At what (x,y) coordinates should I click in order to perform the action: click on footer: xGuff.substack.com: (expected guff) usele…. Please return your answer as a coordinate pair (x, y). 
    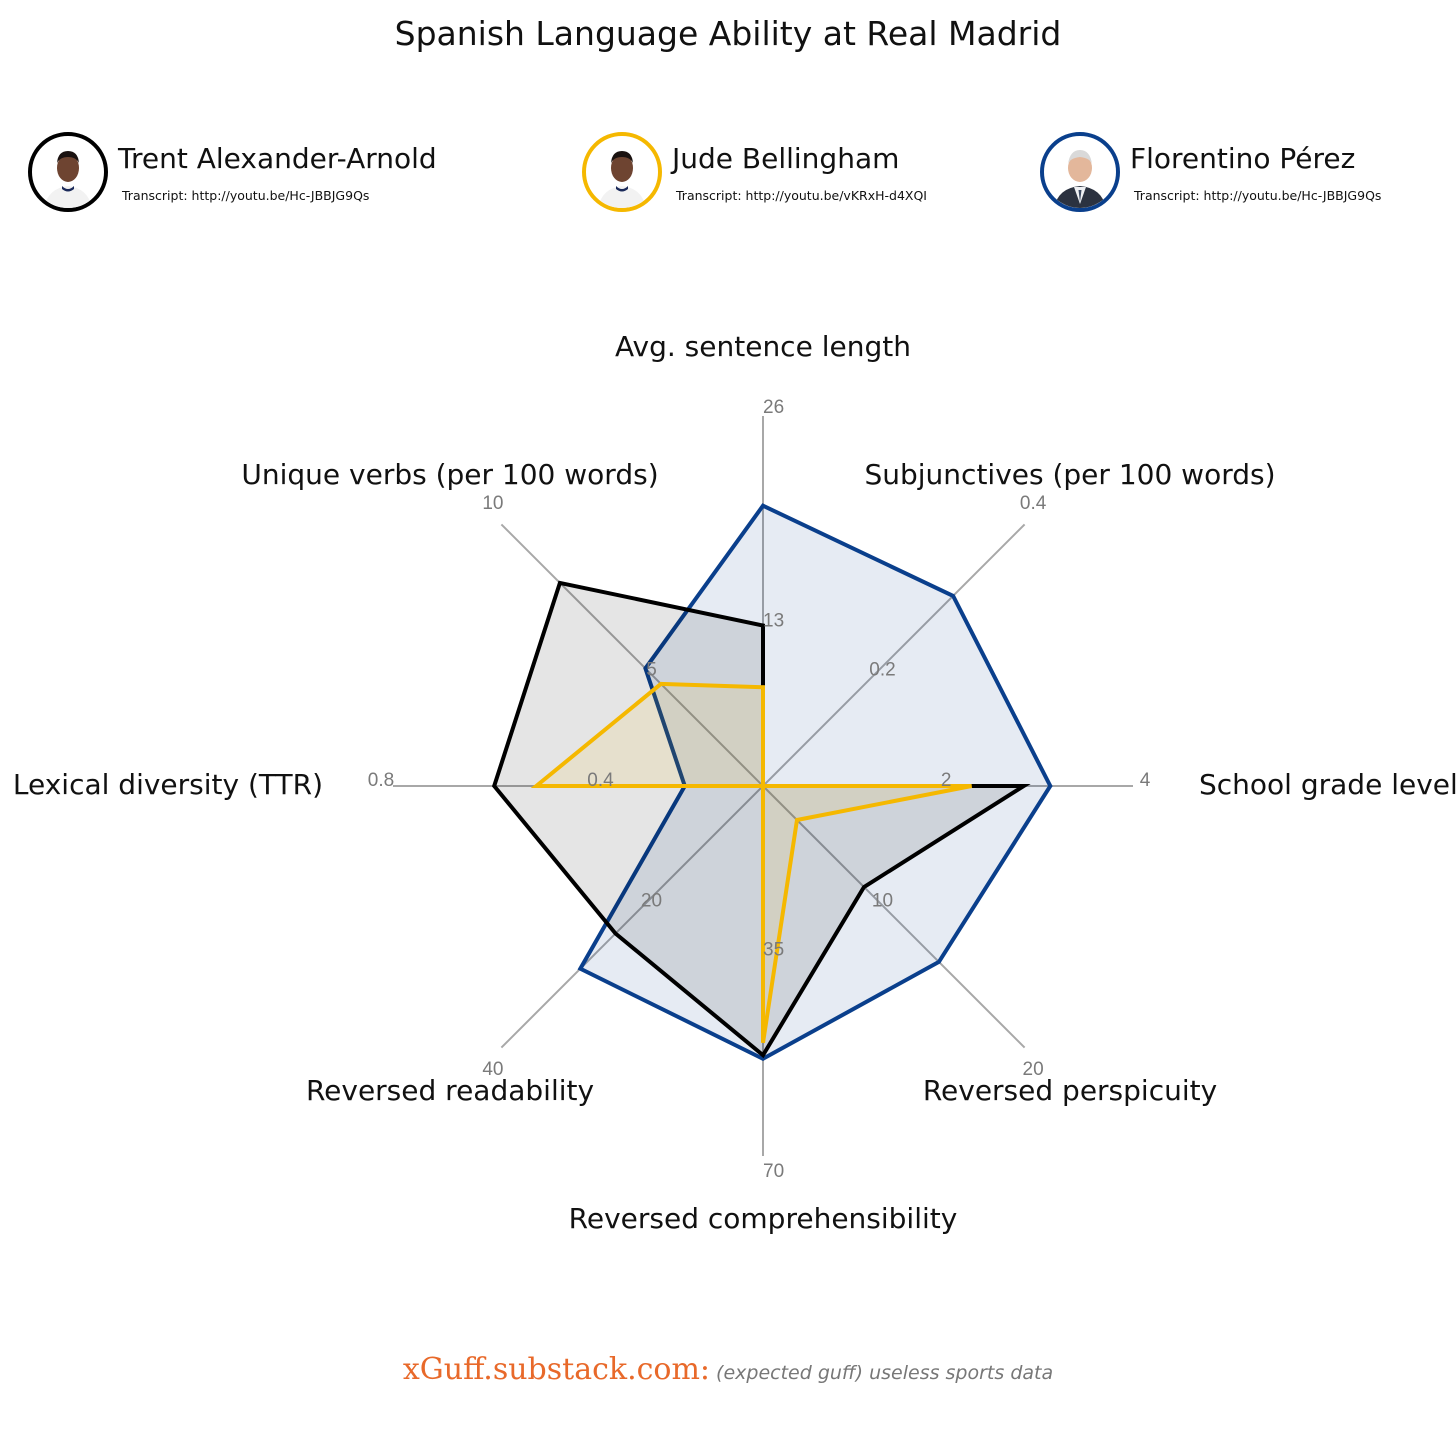
    Looking at the image, I should click on (728, 1369).